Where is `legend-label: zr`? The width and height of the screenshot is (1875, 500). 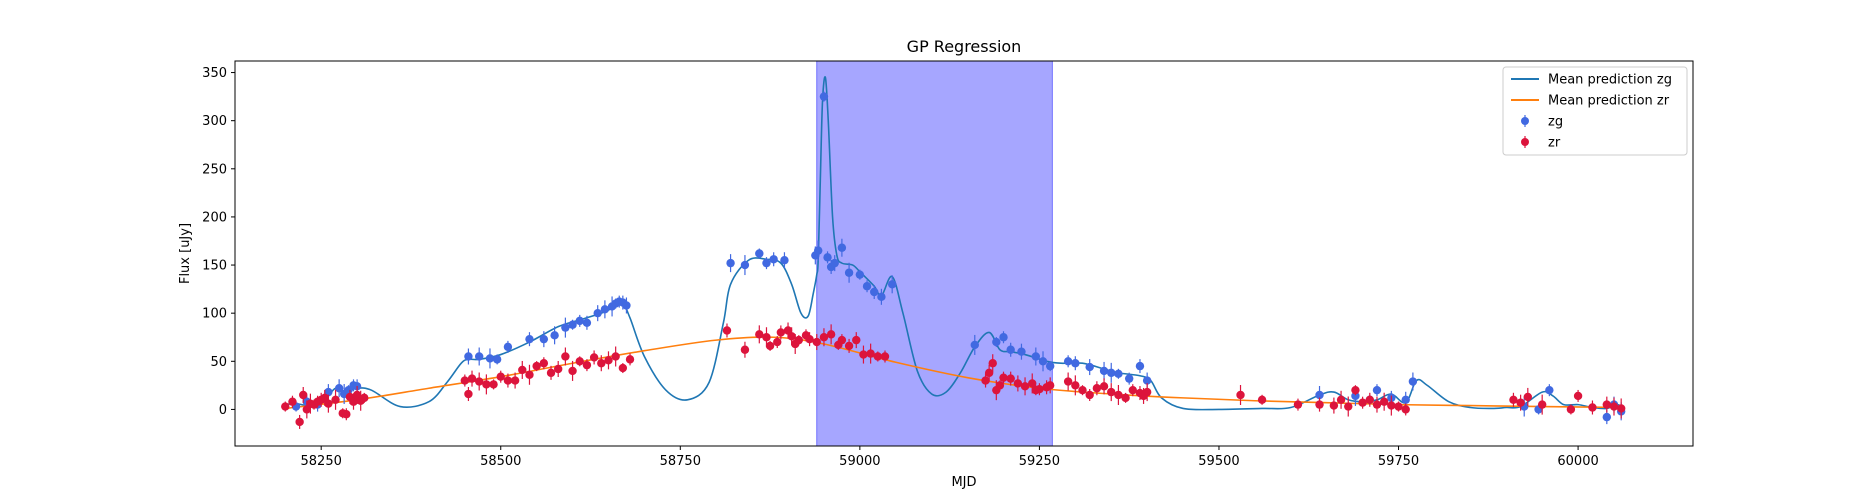 legend-label: zr is located at coordinates (1554, 143).